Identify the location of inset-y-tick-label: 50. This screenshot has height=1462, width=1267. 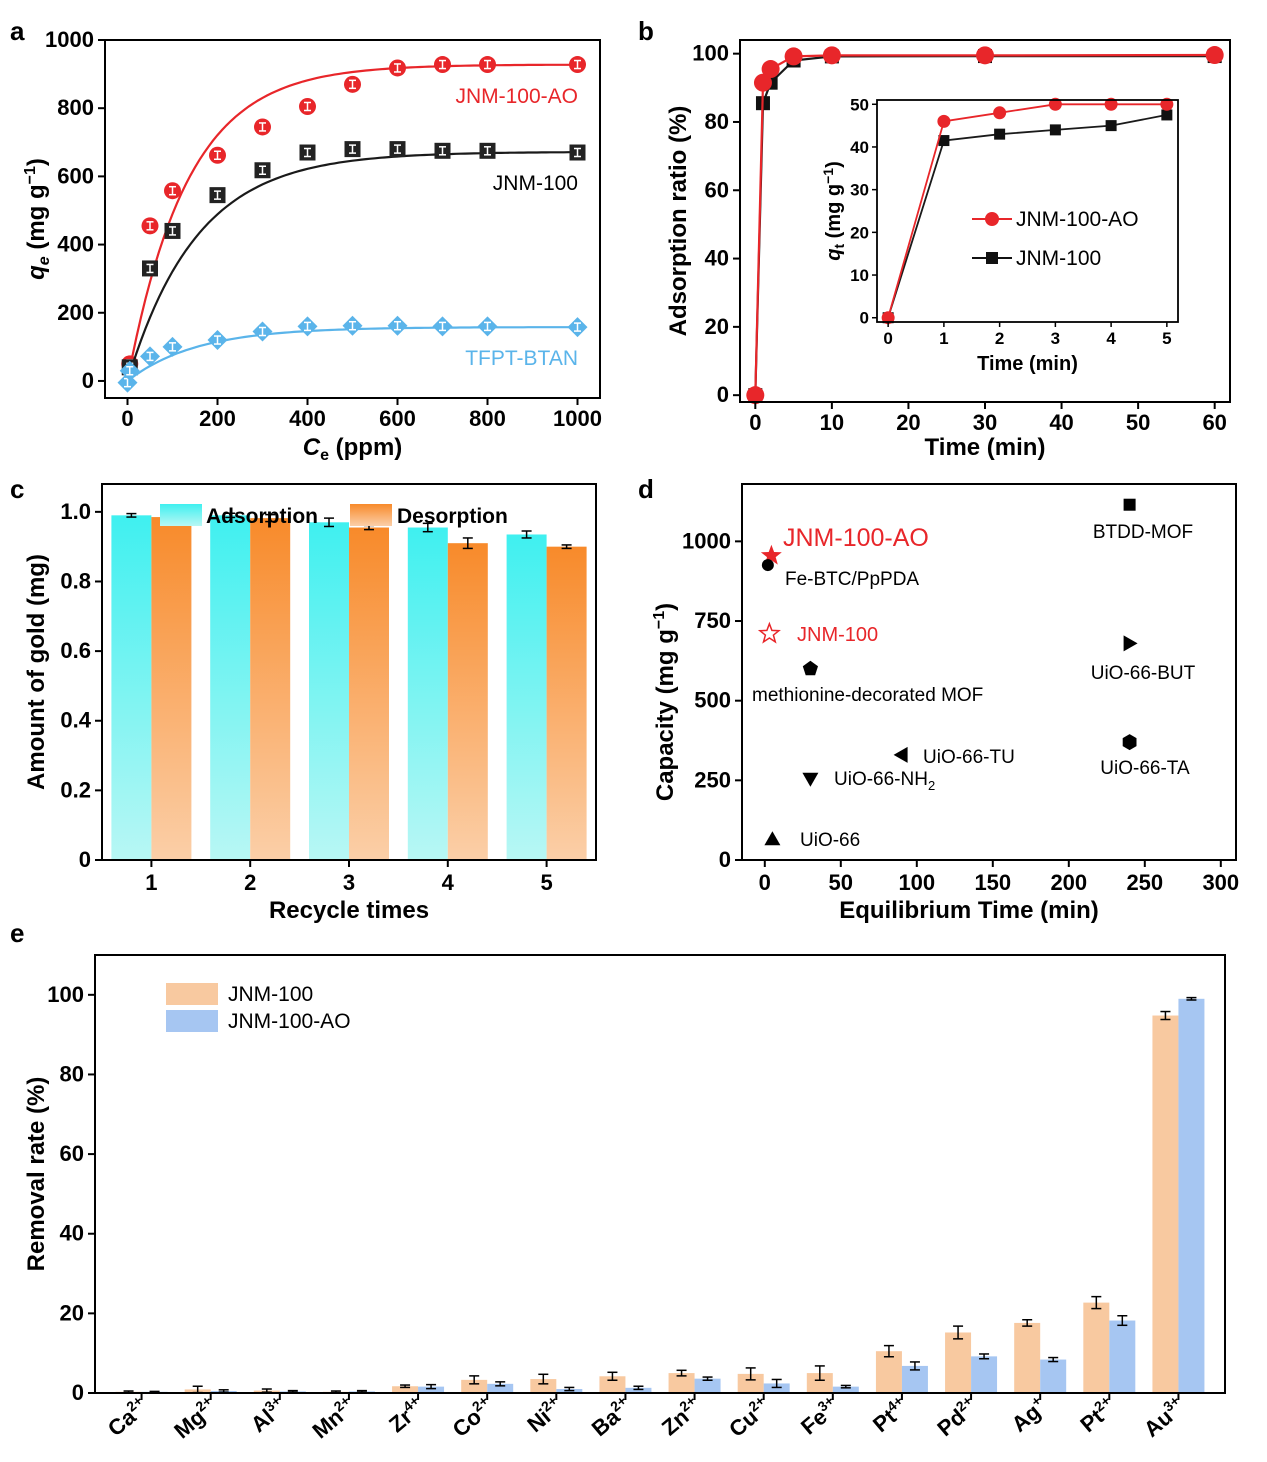
(859, 104).